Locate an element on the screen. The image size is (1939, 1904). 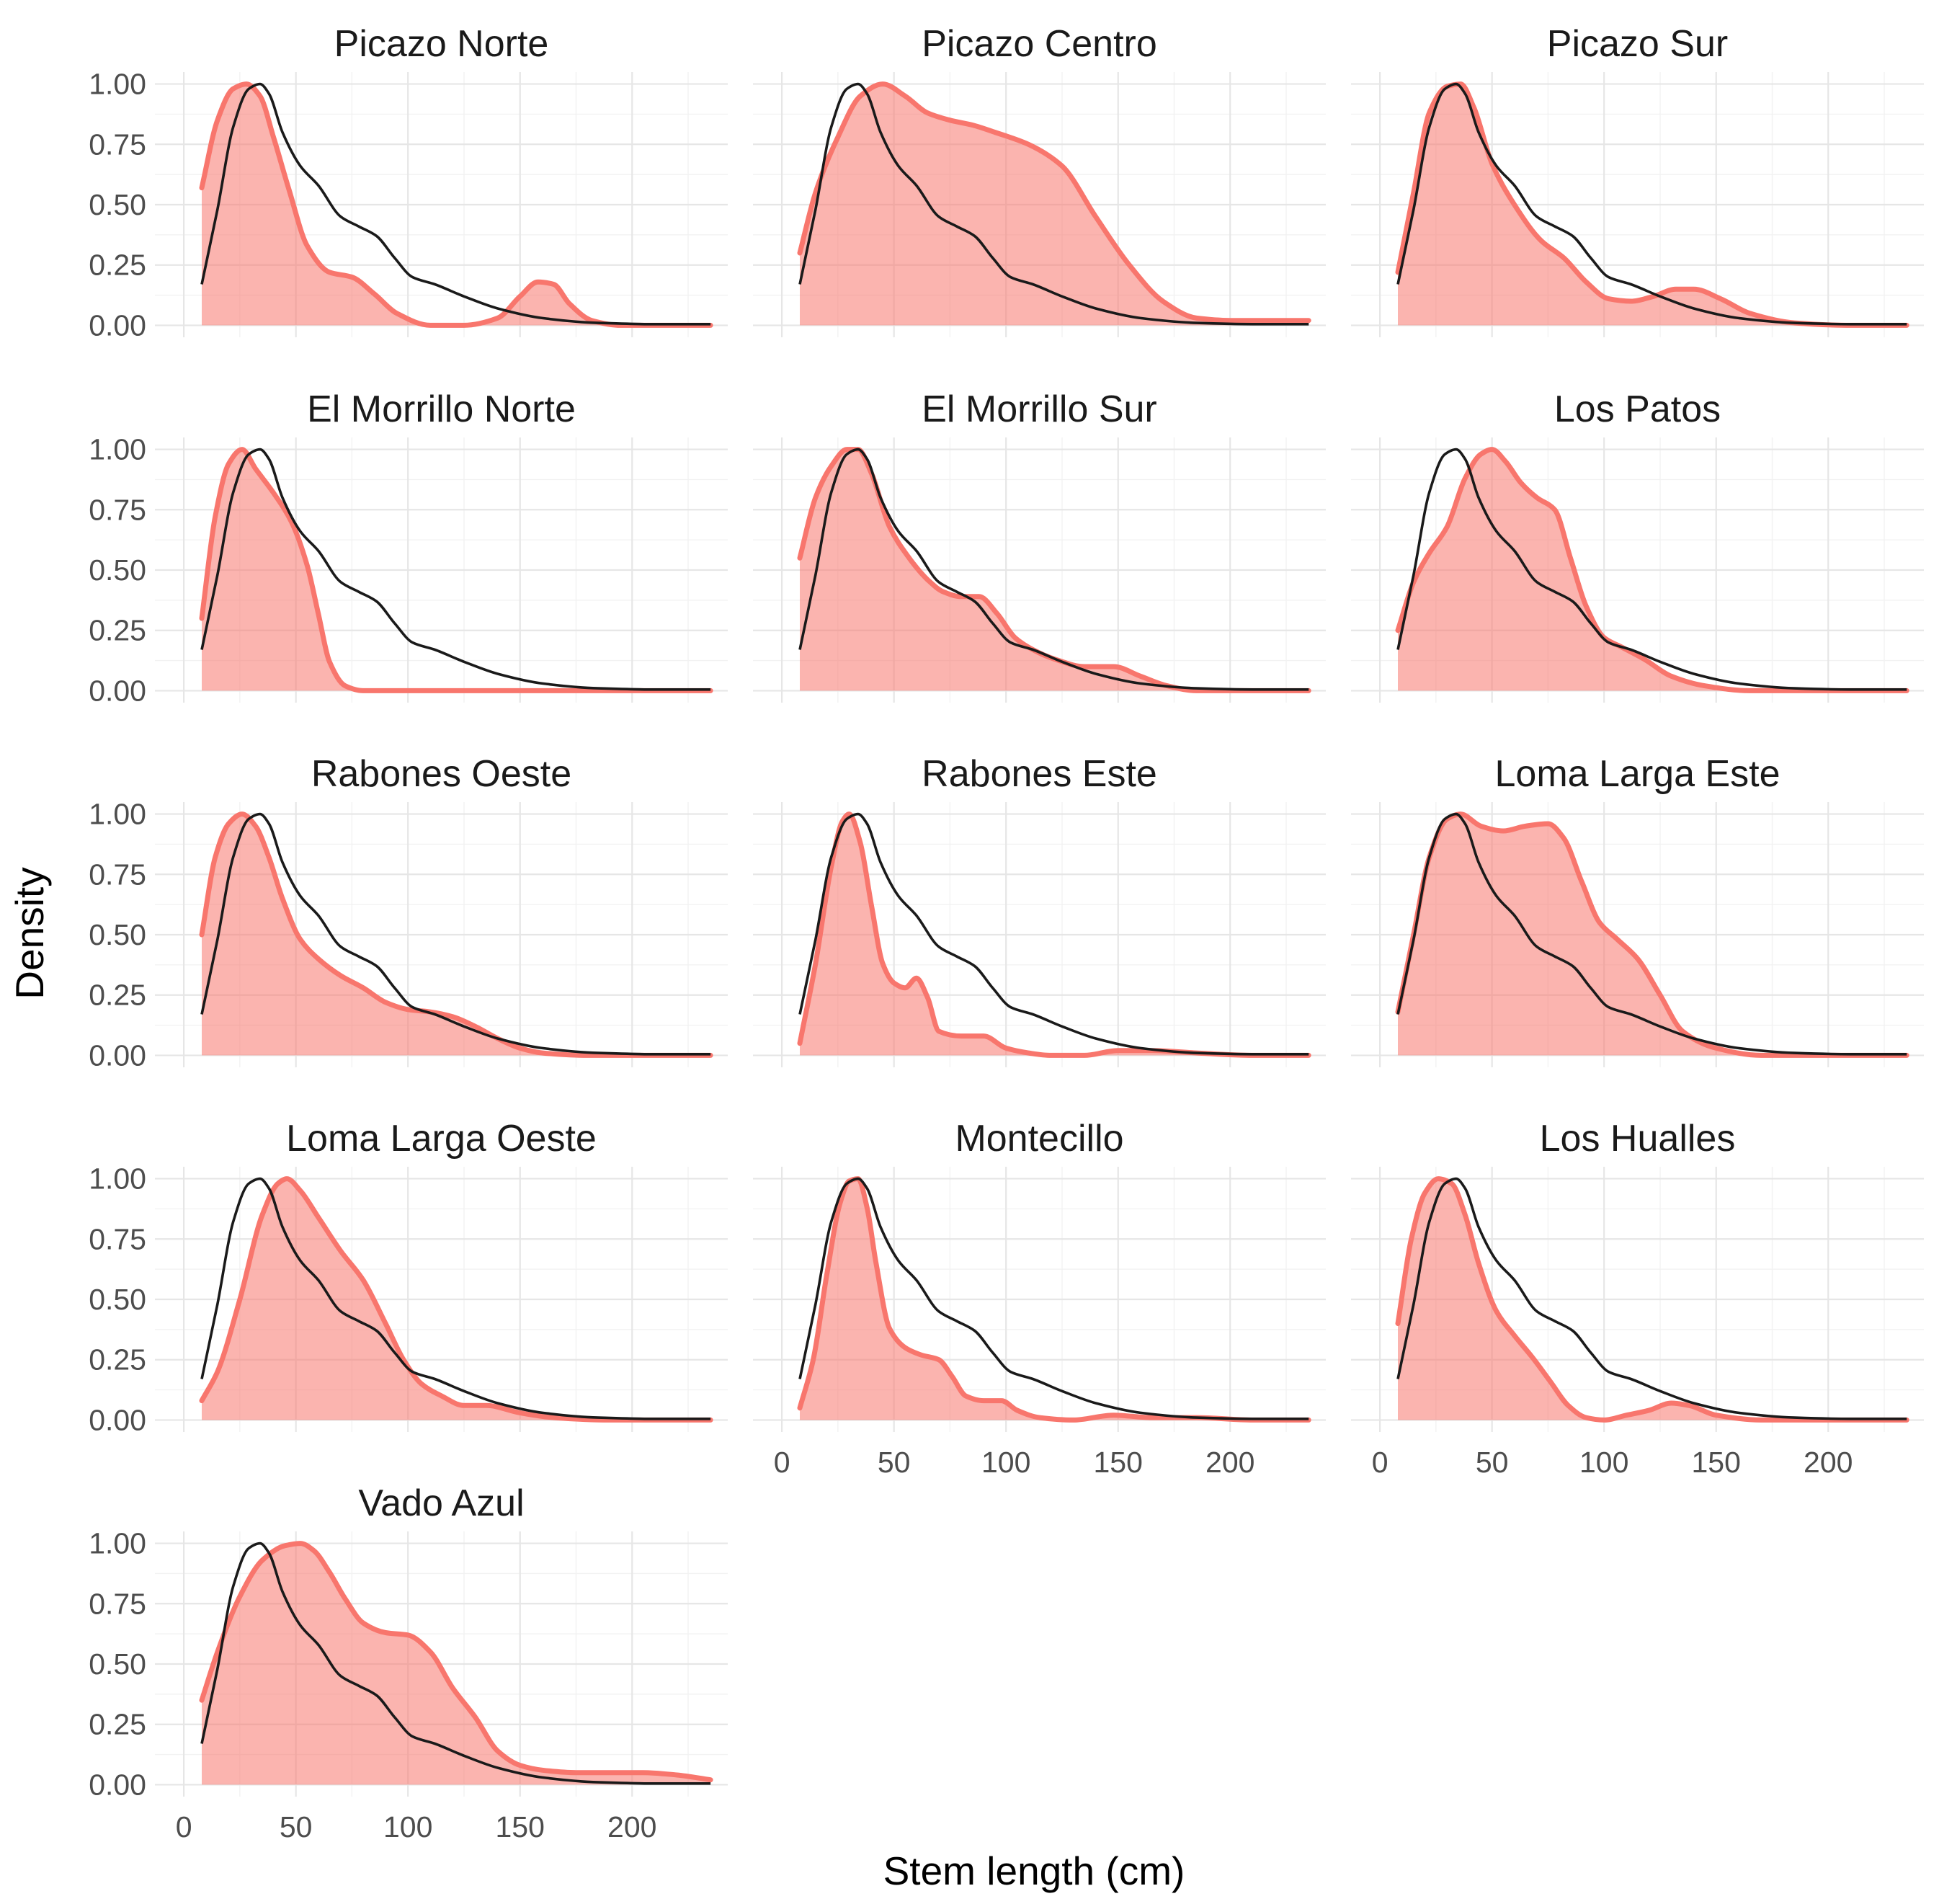
site-density-line-picazo-norte is located at coordinates (456, 204).